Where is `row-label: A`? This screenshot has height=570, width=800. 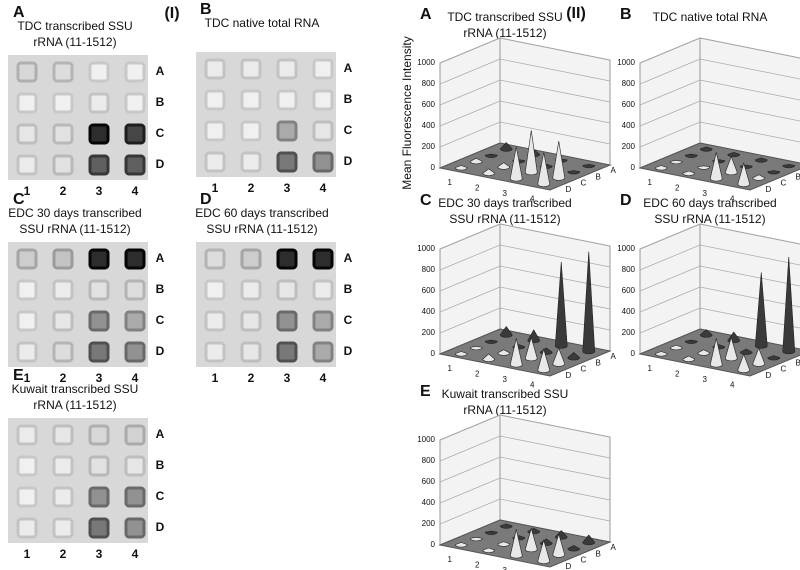
row-label: A is located at coordinates (614, 170).